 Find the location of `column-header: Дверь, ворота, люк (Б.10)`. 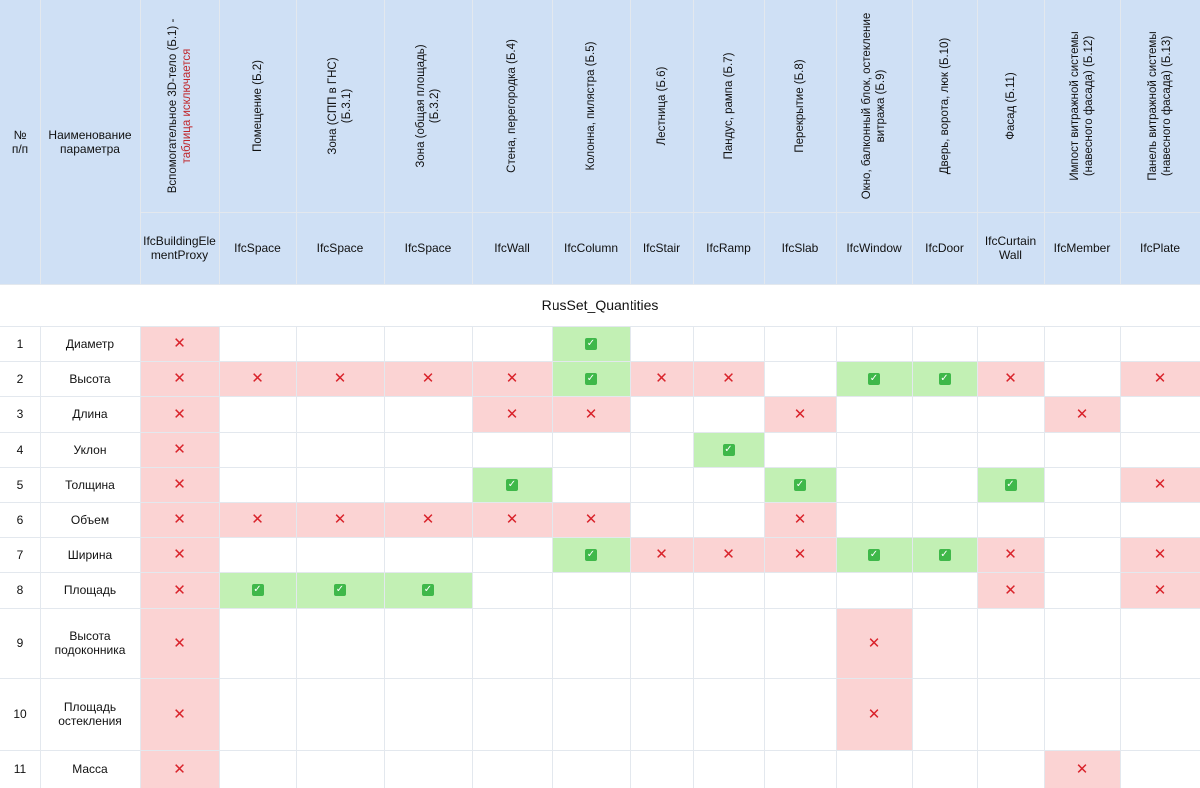

column-header: Дверь, ворота, люк (Б.10) is located at coordinates (944, 106).